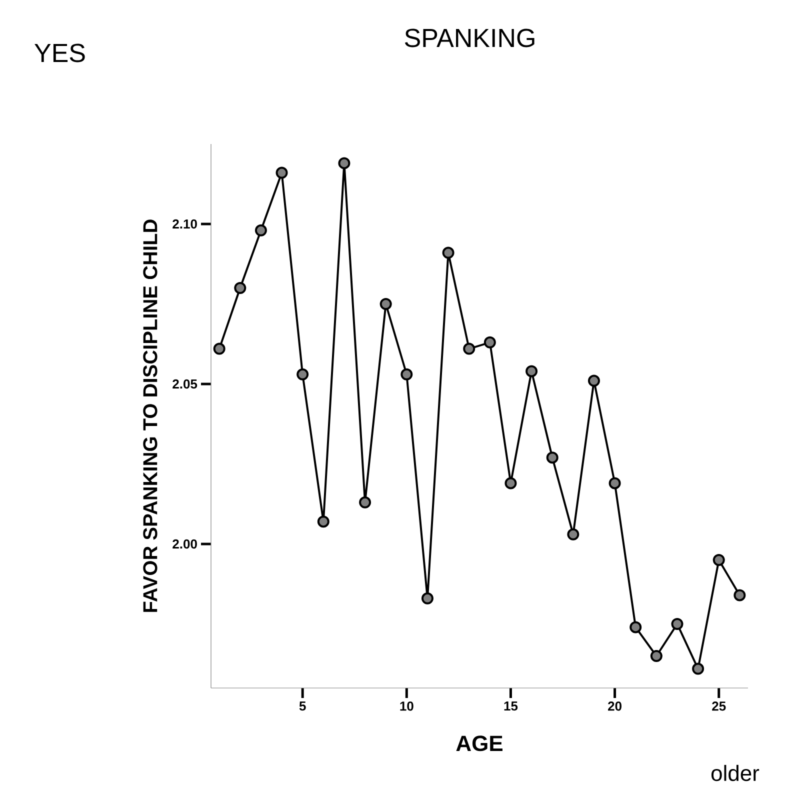 The width and height of the screenshot is (793, 793). Describe the element at coordinates (150, 416) in the screenshot. I see `y-axis-title: FAVOR SPANKING TO DISCIPLINE CHILD` at that location.